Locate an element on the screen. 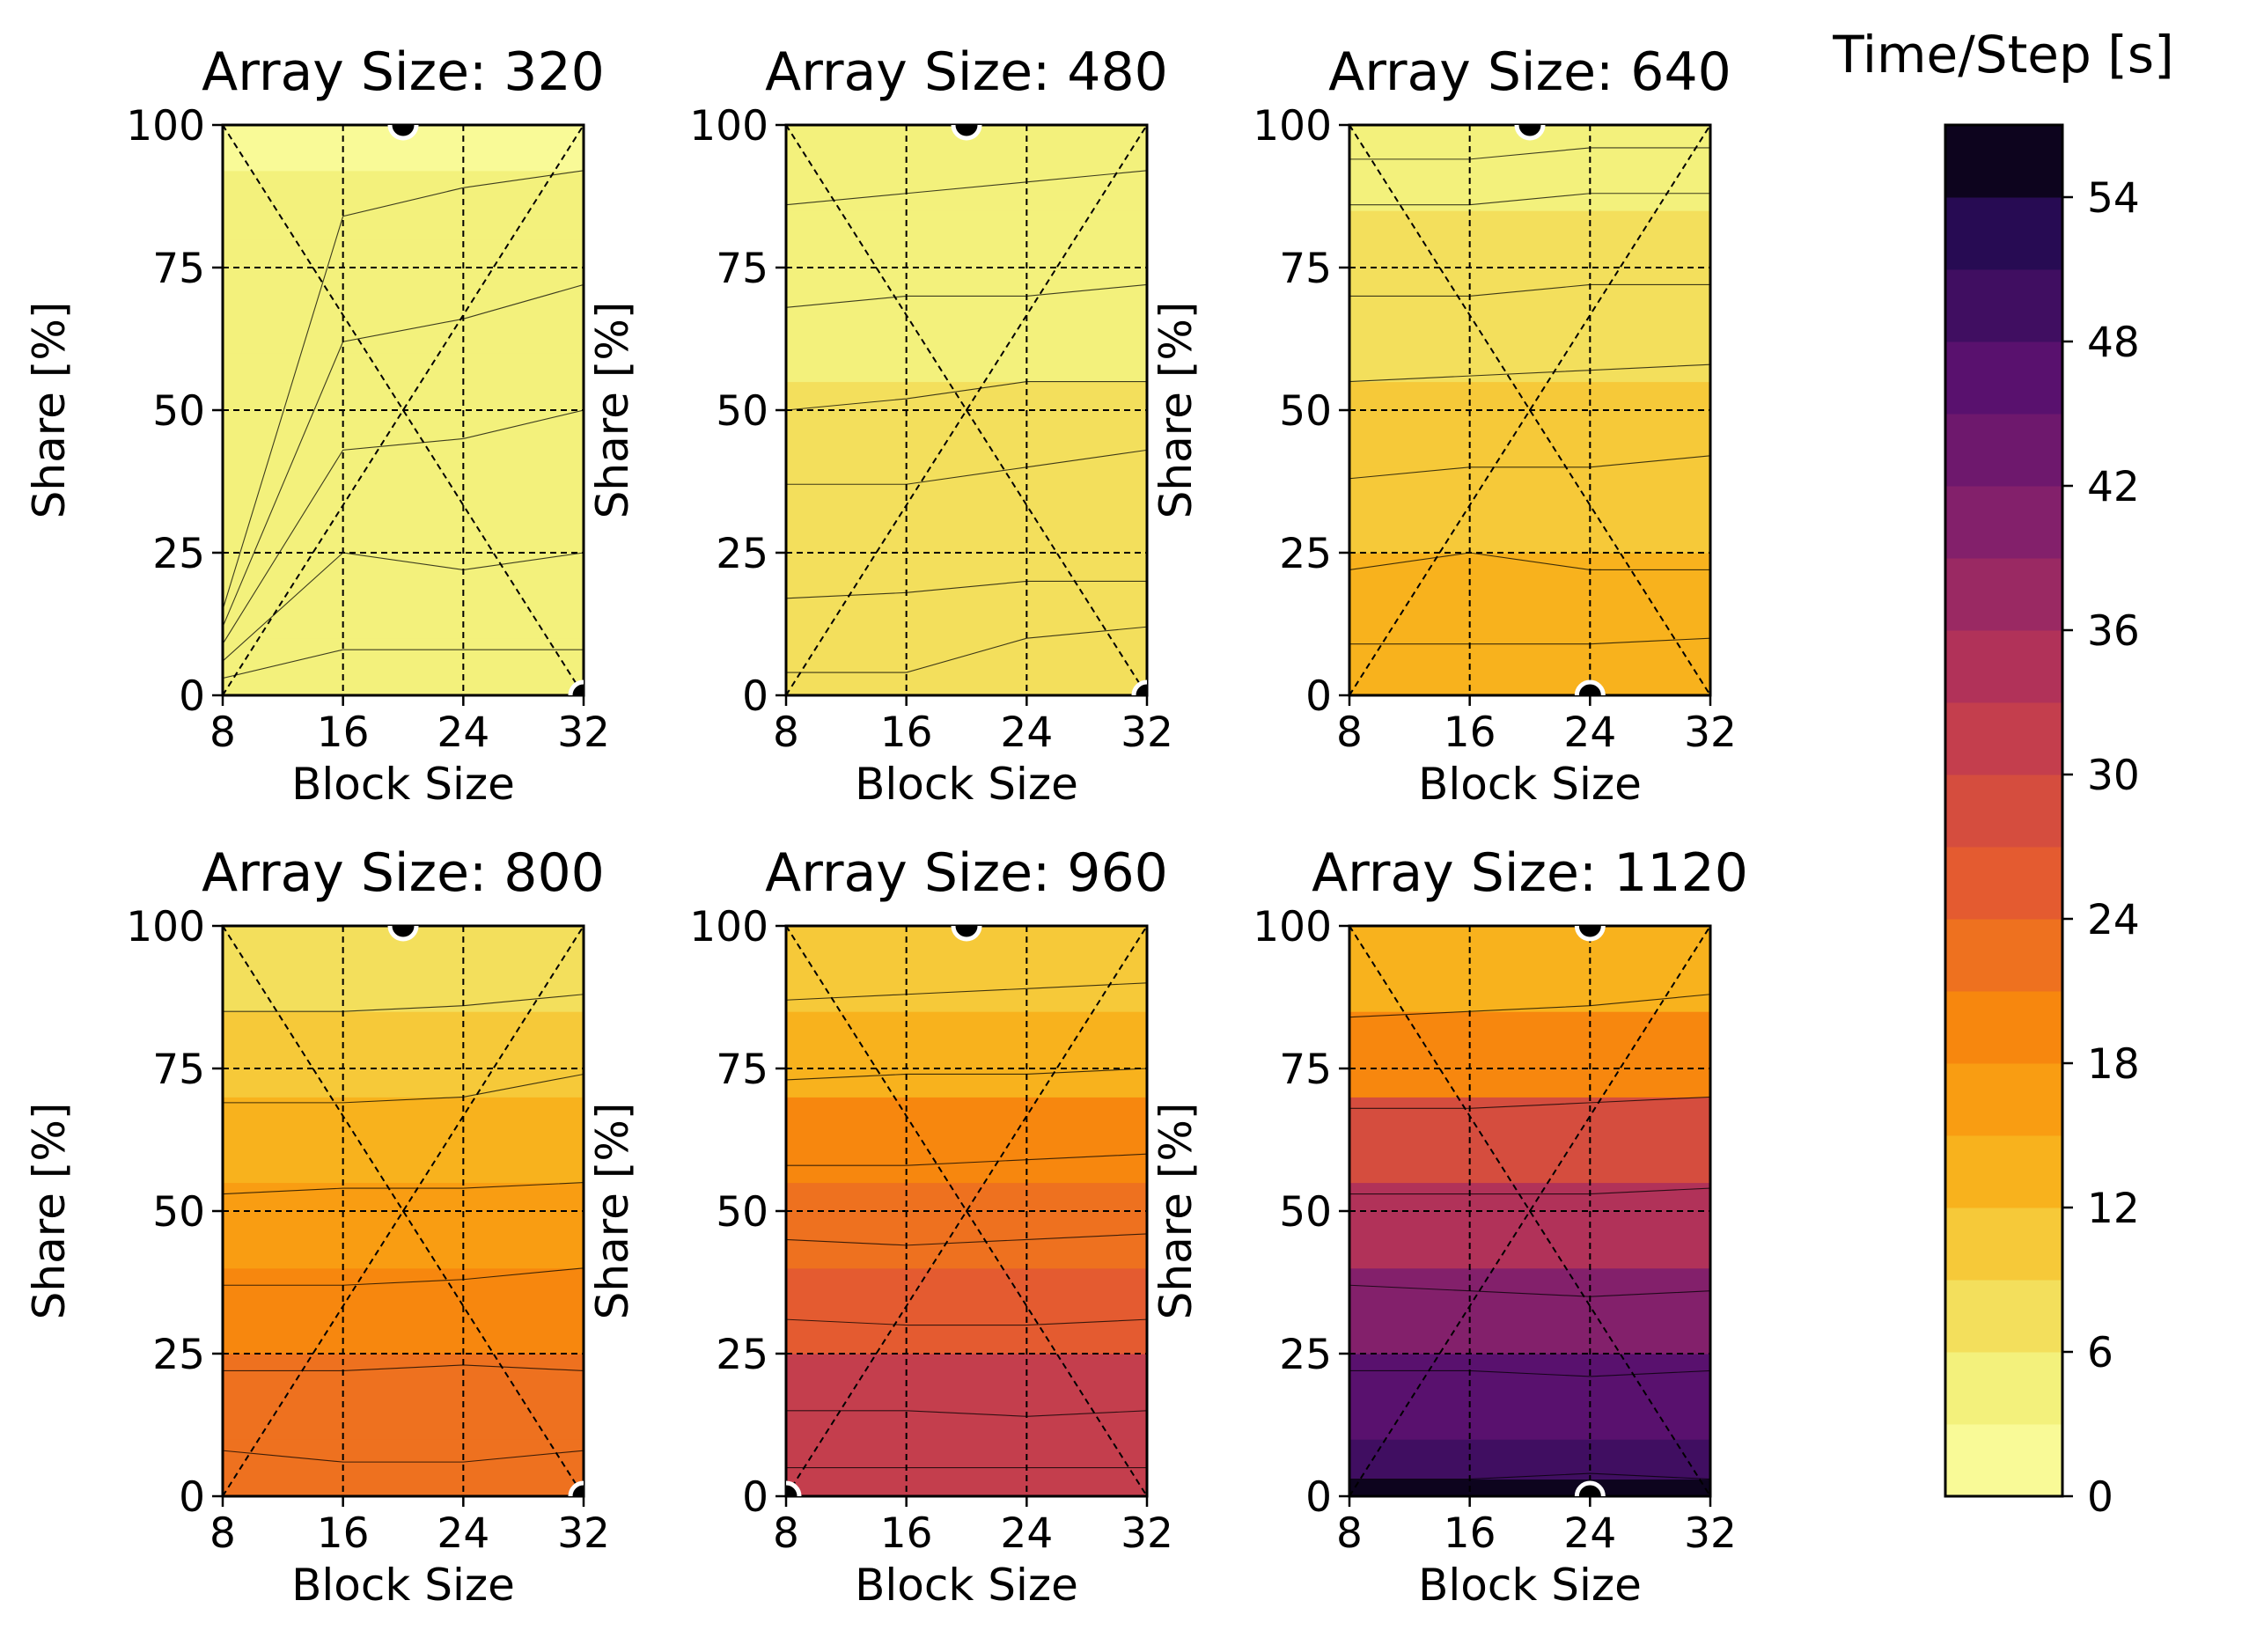  colorbar-frame is located at coordinates (2004, 810).